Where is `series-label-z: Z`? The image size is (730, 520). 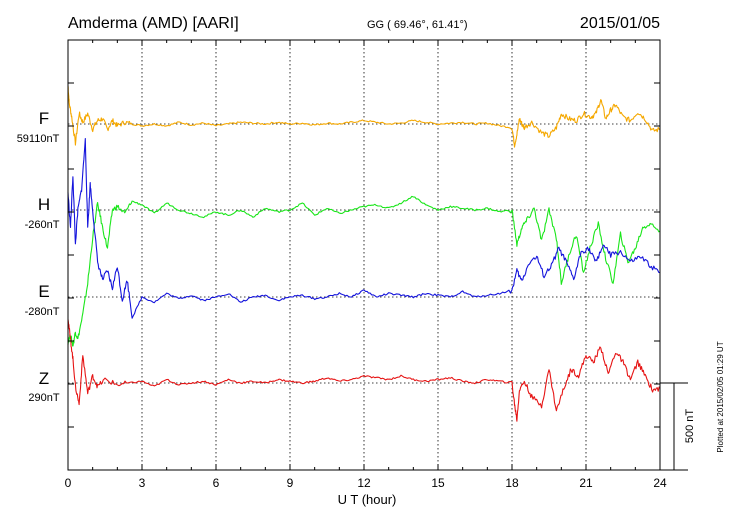
series-label-z: Z is located at coordinates (44, 378).